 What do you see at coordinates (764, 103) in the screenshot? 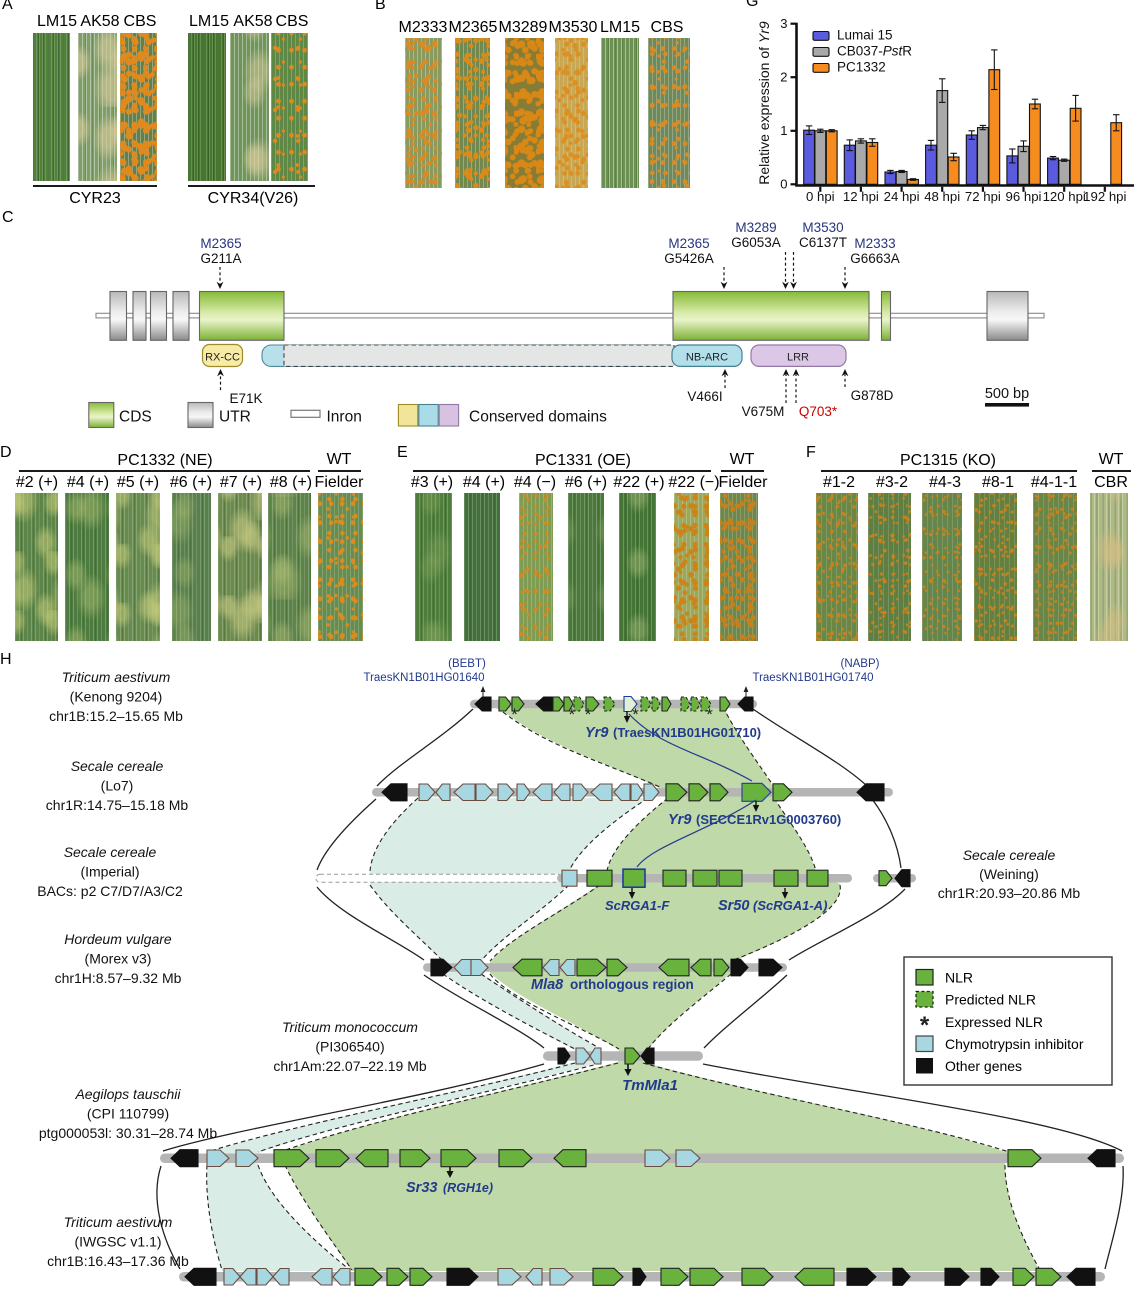
I see `svg-text: Relative expression of Yr9` at bounding box center [764, 103].